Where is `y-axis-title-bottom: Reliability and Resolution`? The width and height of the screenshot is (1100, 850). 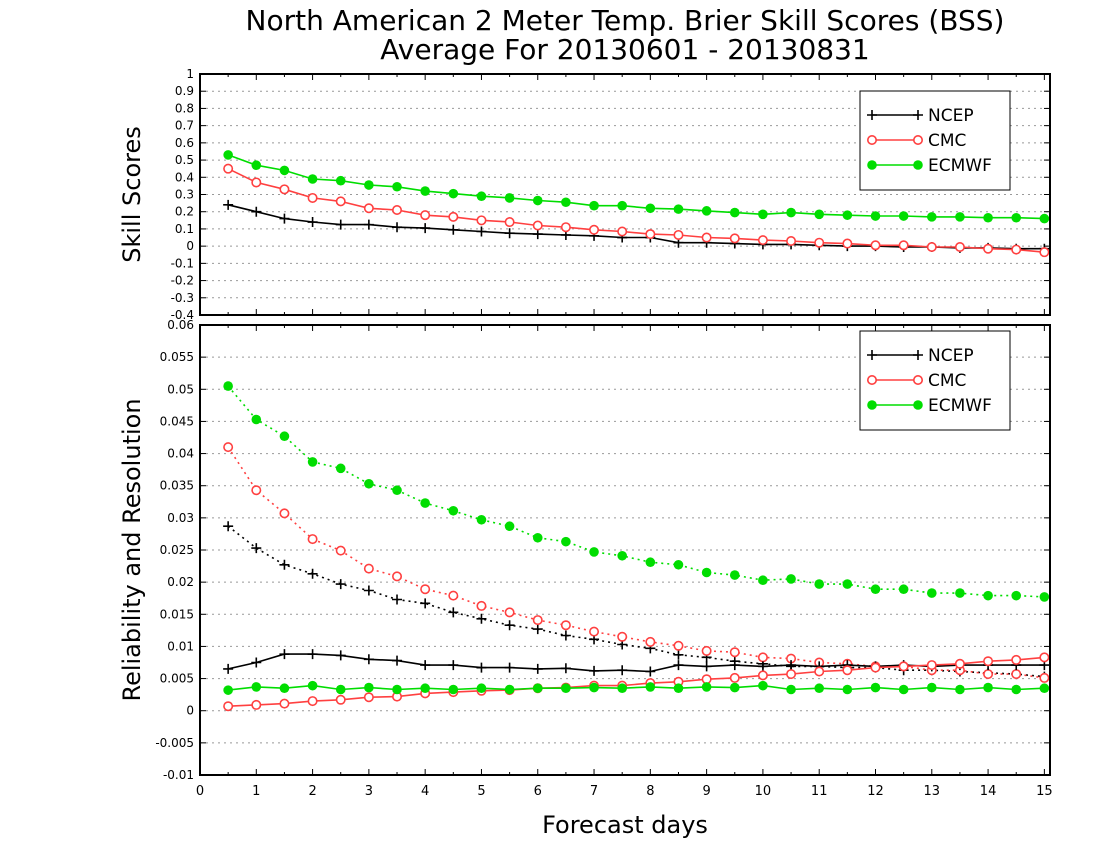 y-axis-title-bottom: Reliability and Resolution is located at coordinates (132, 549).